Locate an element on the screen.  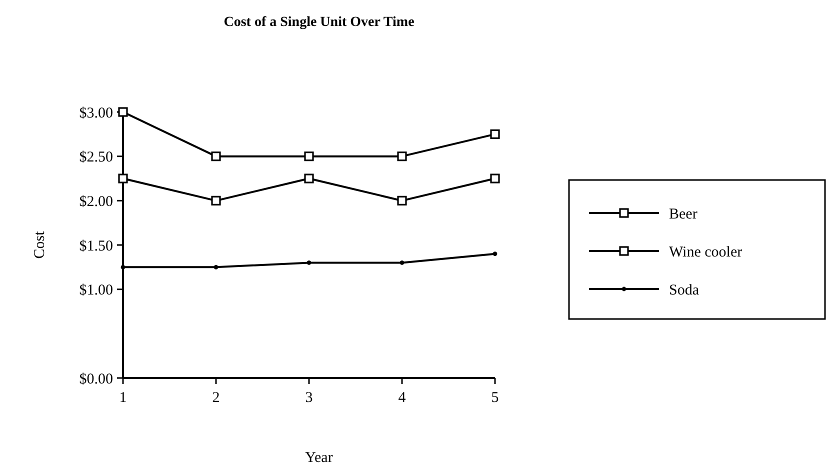
x-axis-title: Year is located at coordinates (319, 458).